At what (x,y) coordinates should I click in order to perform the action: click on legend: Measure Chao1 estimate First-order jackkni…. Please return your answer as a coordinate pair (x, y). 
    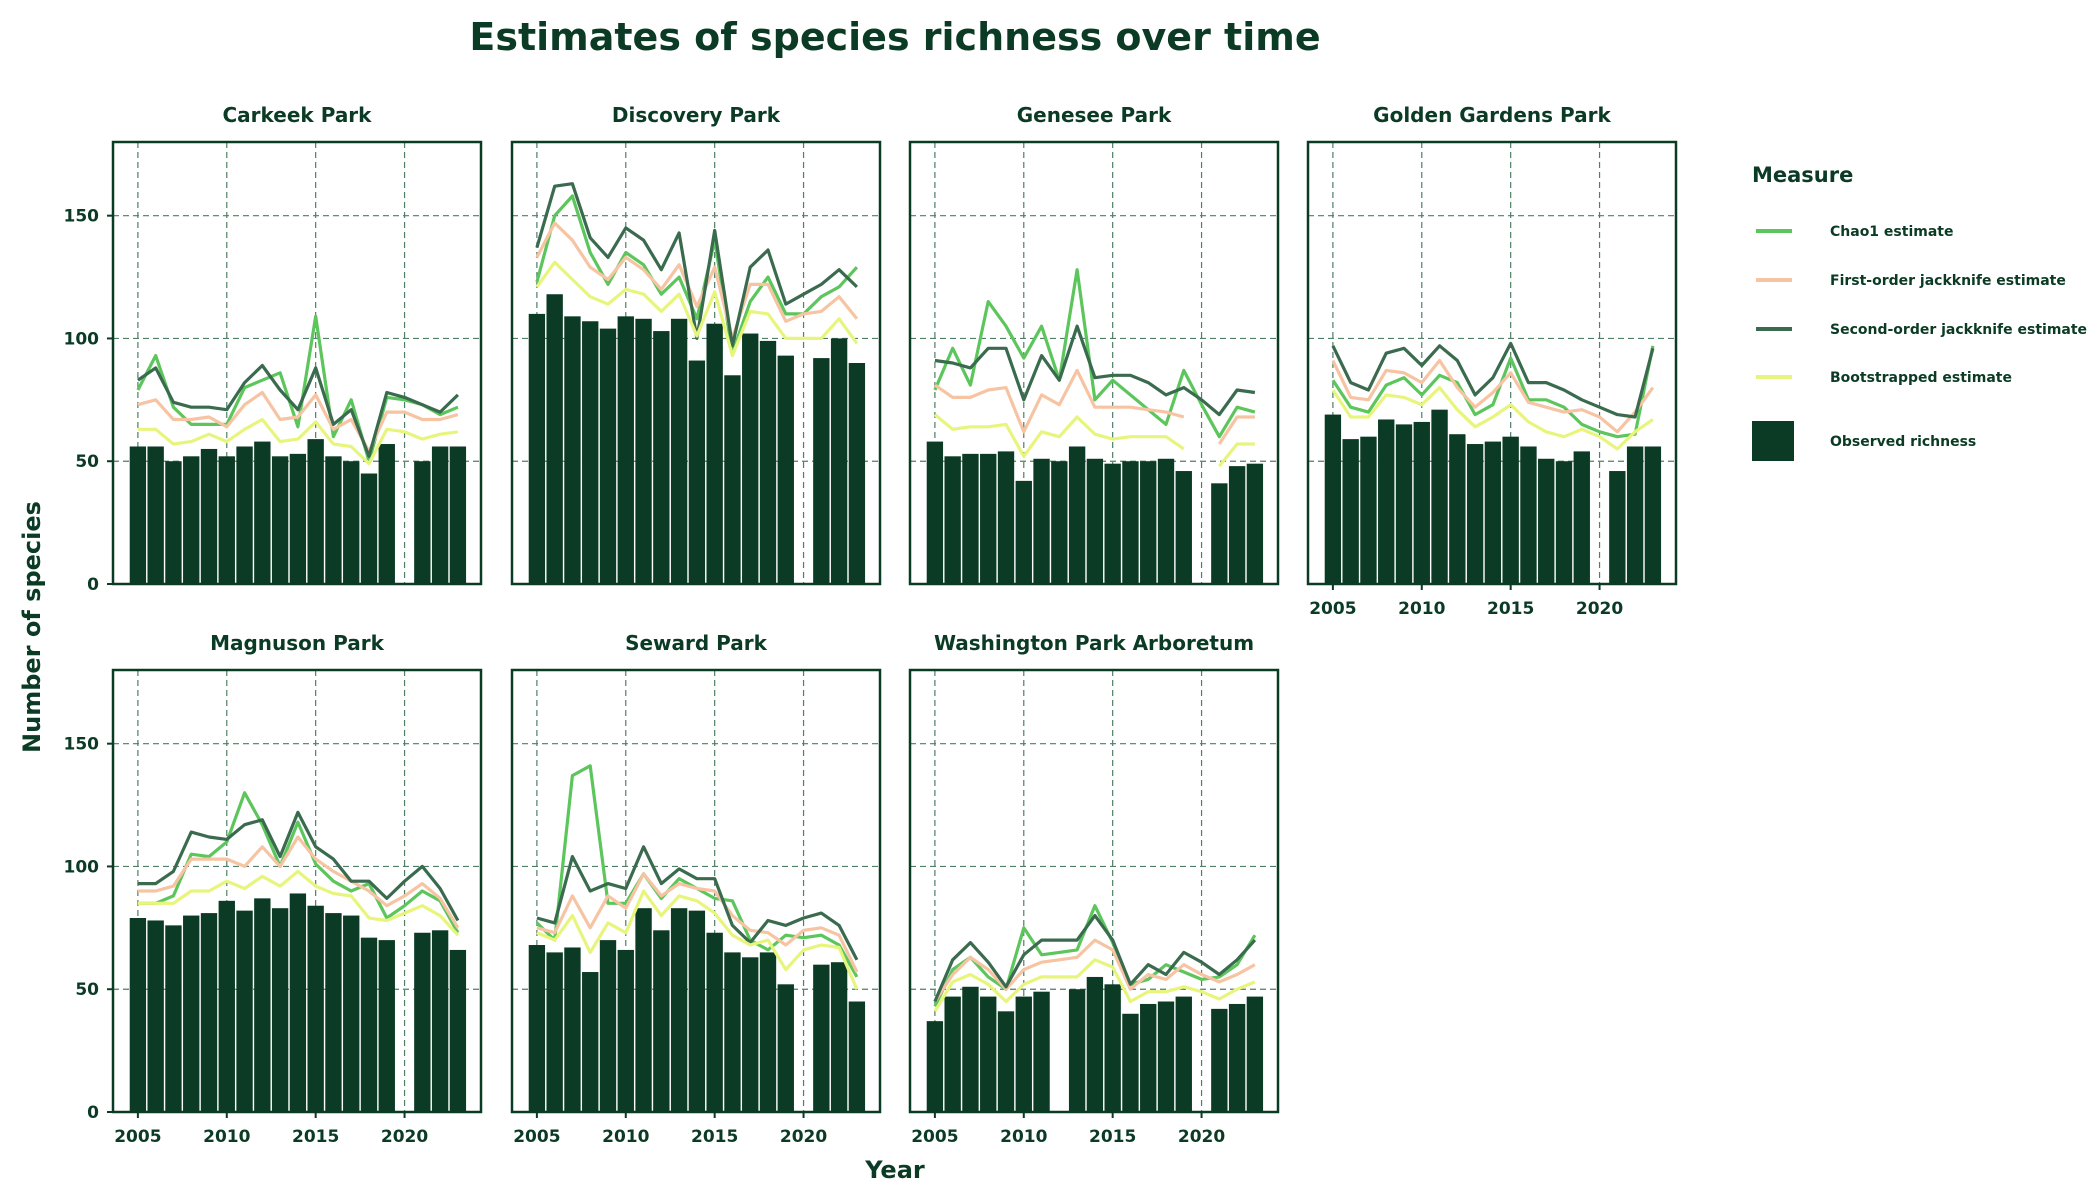
    Looking at the image, I should click on (1919, 312).